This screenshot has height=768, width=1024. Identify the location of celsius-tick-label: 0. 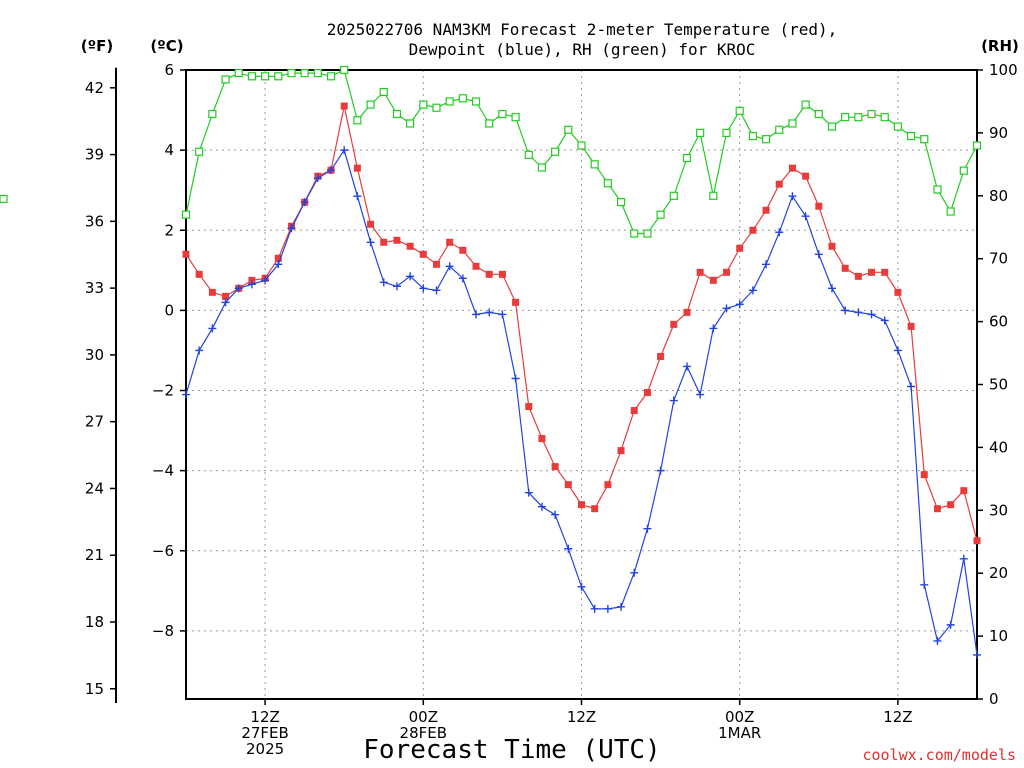
(169, 310).